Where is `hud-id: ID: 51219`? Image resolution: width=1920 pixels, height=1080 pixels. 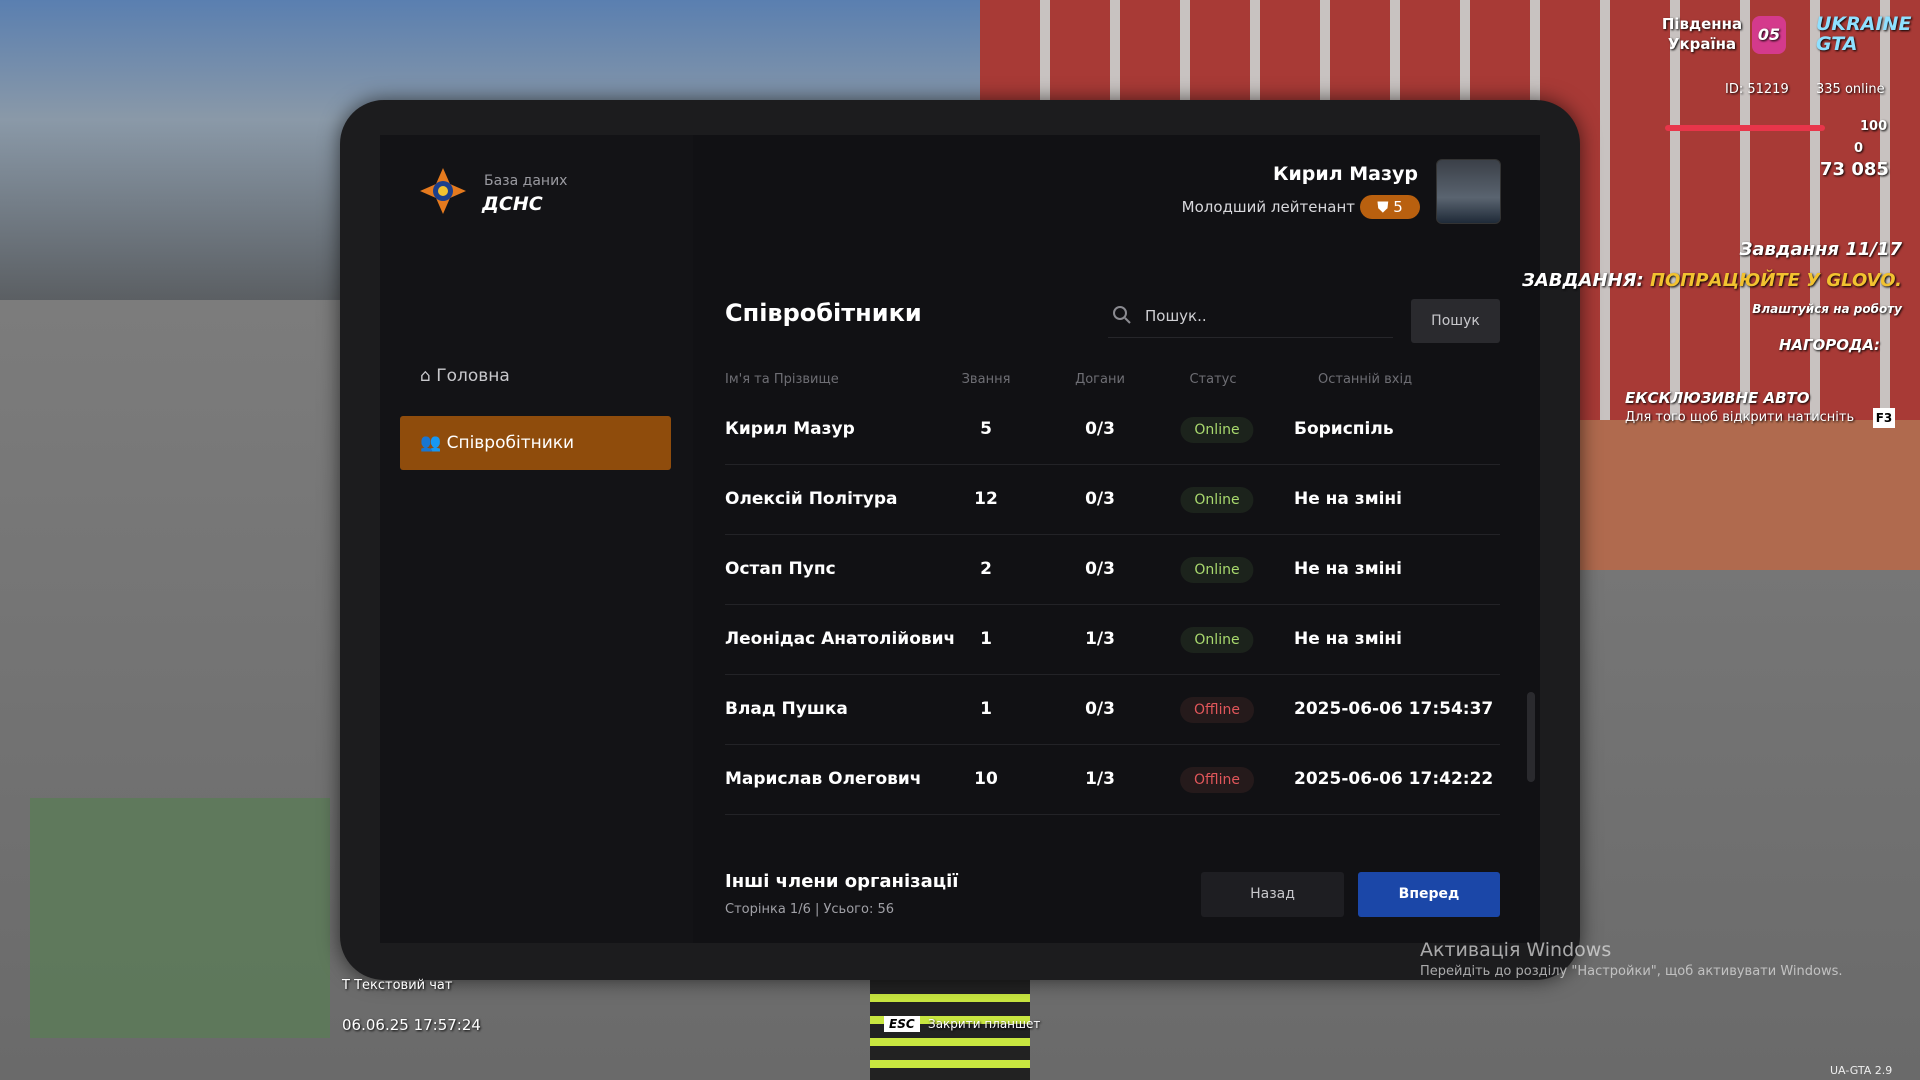
hud-id: ID: 51219 is located at coordinates (1757, 89).